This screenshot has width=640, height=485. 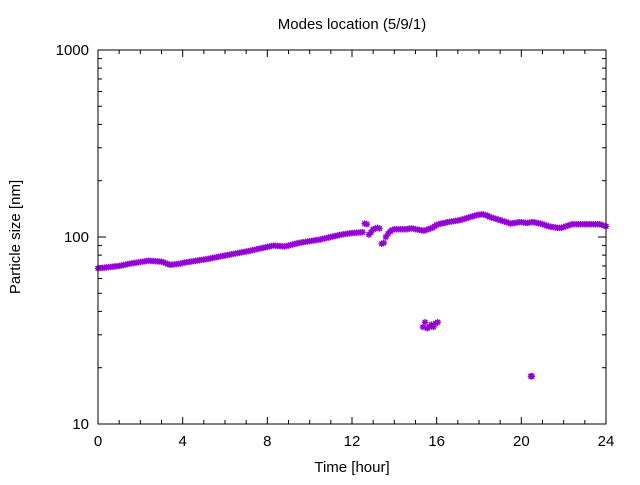 What do you see at coordinates (15, 237) in the screenshot?
I see `y-axis-label: Particle size [nm]` at bounding box center [15, 237].